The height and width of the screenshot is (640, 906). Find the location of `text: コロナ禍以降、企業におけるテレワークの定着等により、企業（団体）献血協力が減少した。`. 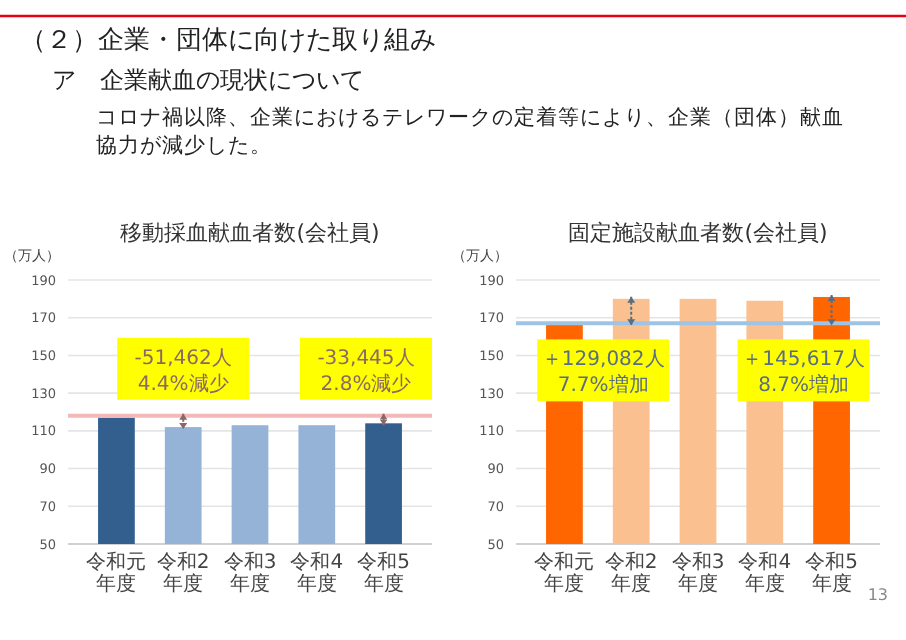

text: コロナ禍以降、企業におけるテレワークの定着等により、企業（団体）献血協力が減少した。 is located at coordinates (470, 131).